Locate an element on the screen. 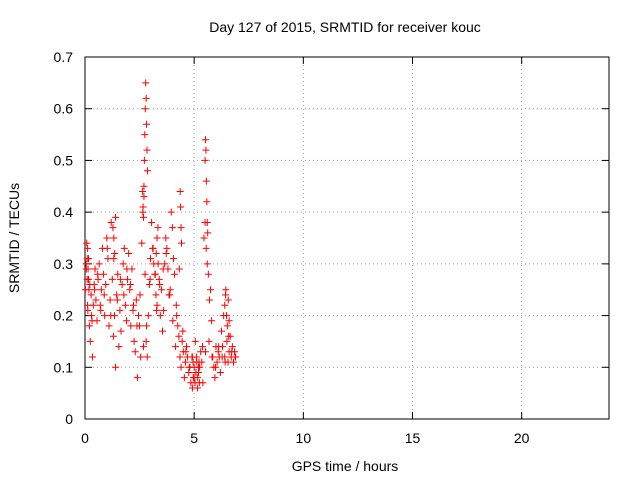  y-tick-label: 0.7 is located at coordinates (64, 57).